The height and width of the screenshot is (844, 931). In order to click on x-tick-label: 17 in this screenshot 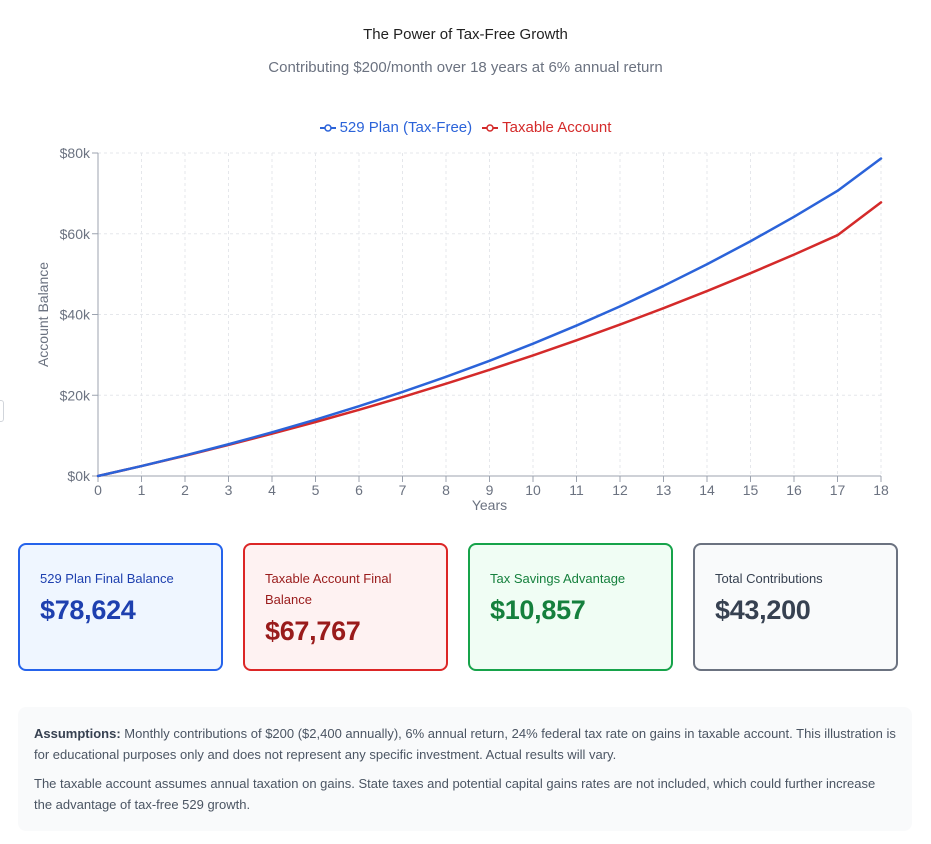, I will do `click(838, 490)`.